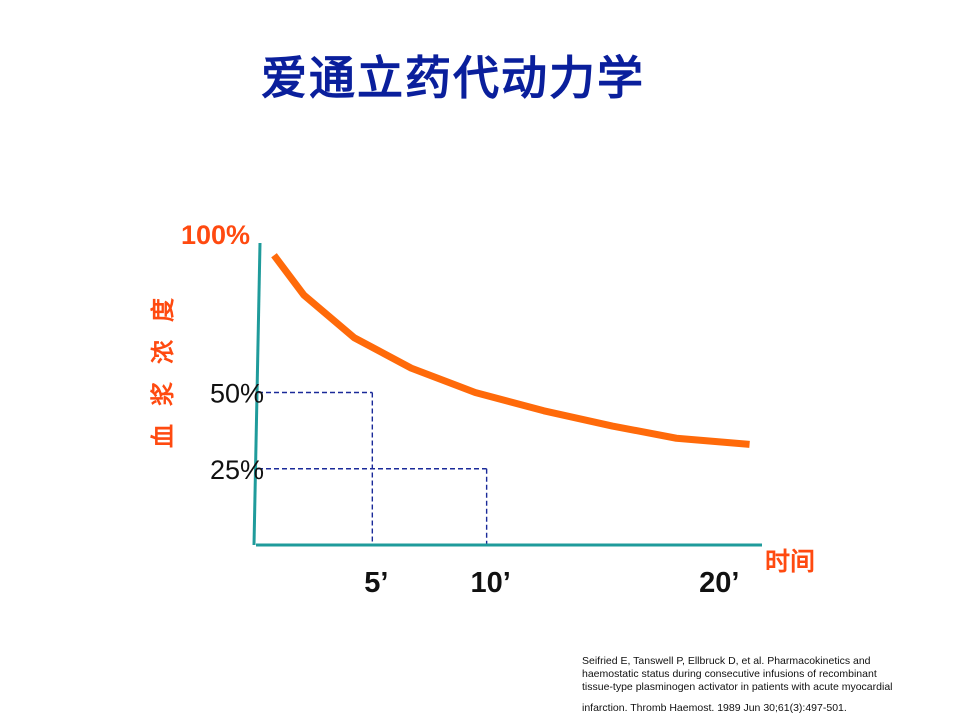 Image resolution: width=960 pixels, height=720 pixels. I want to click on y-axis-label-char: 浆, so click(163, 393).